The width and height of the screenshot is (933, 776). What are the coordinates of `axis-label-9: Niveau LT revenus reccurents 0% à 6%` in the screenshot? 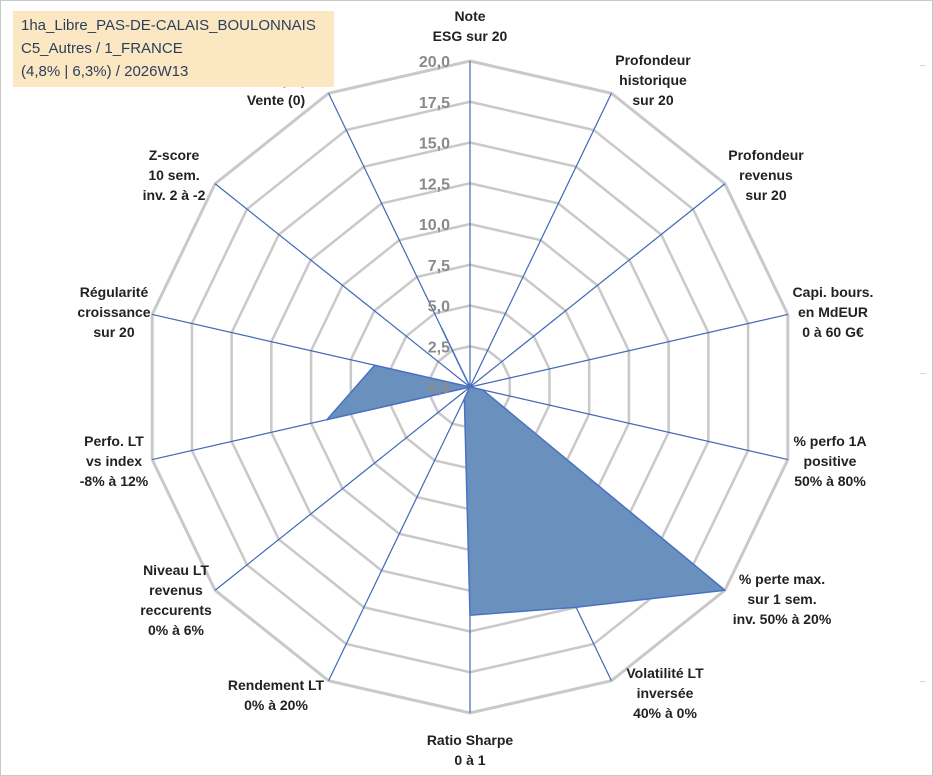 It's located at (176, 600).